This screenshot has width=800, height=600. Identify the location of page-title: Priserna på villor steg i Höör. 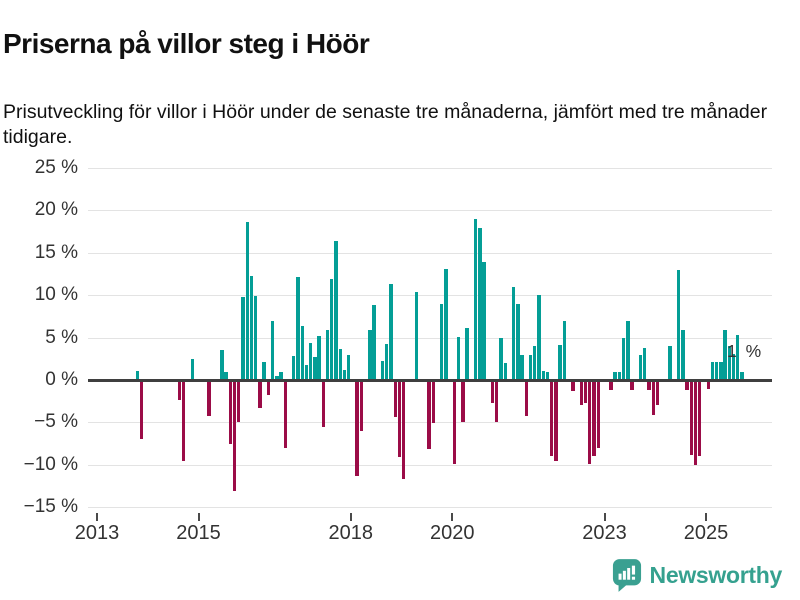
(186, 43).